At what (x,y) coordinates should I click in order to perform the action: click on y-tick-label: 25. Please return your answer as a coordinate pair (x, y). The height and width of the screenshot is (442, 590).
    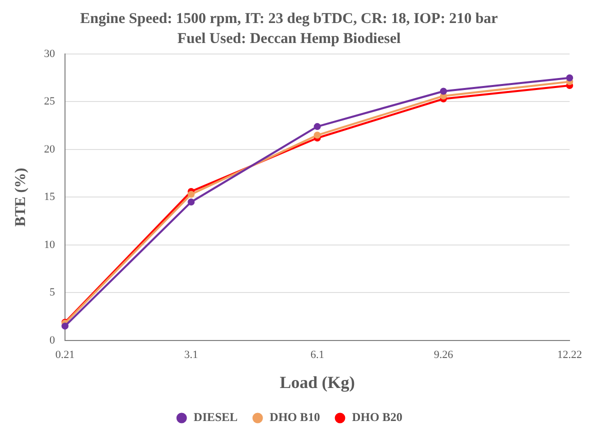
    Looking at the image, I should click on (50, 102).